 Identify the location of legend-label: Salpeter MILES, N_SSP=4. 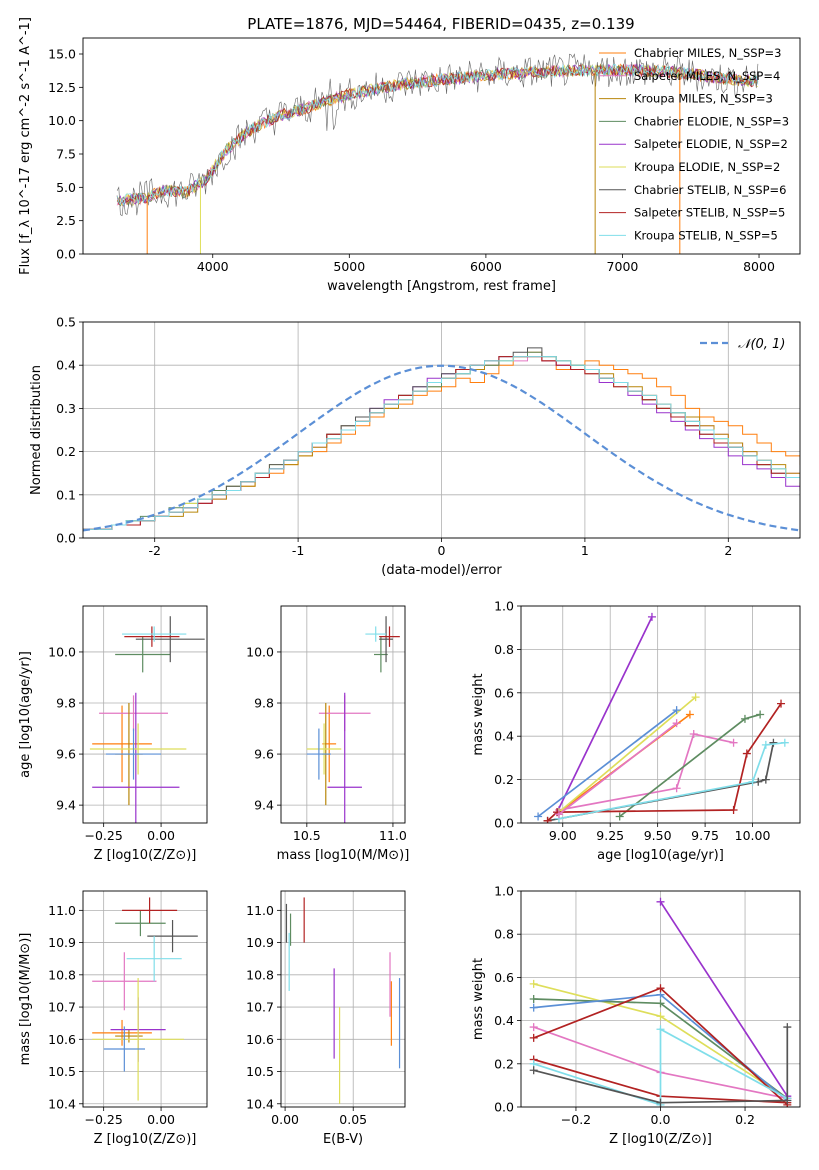
(707, 76).